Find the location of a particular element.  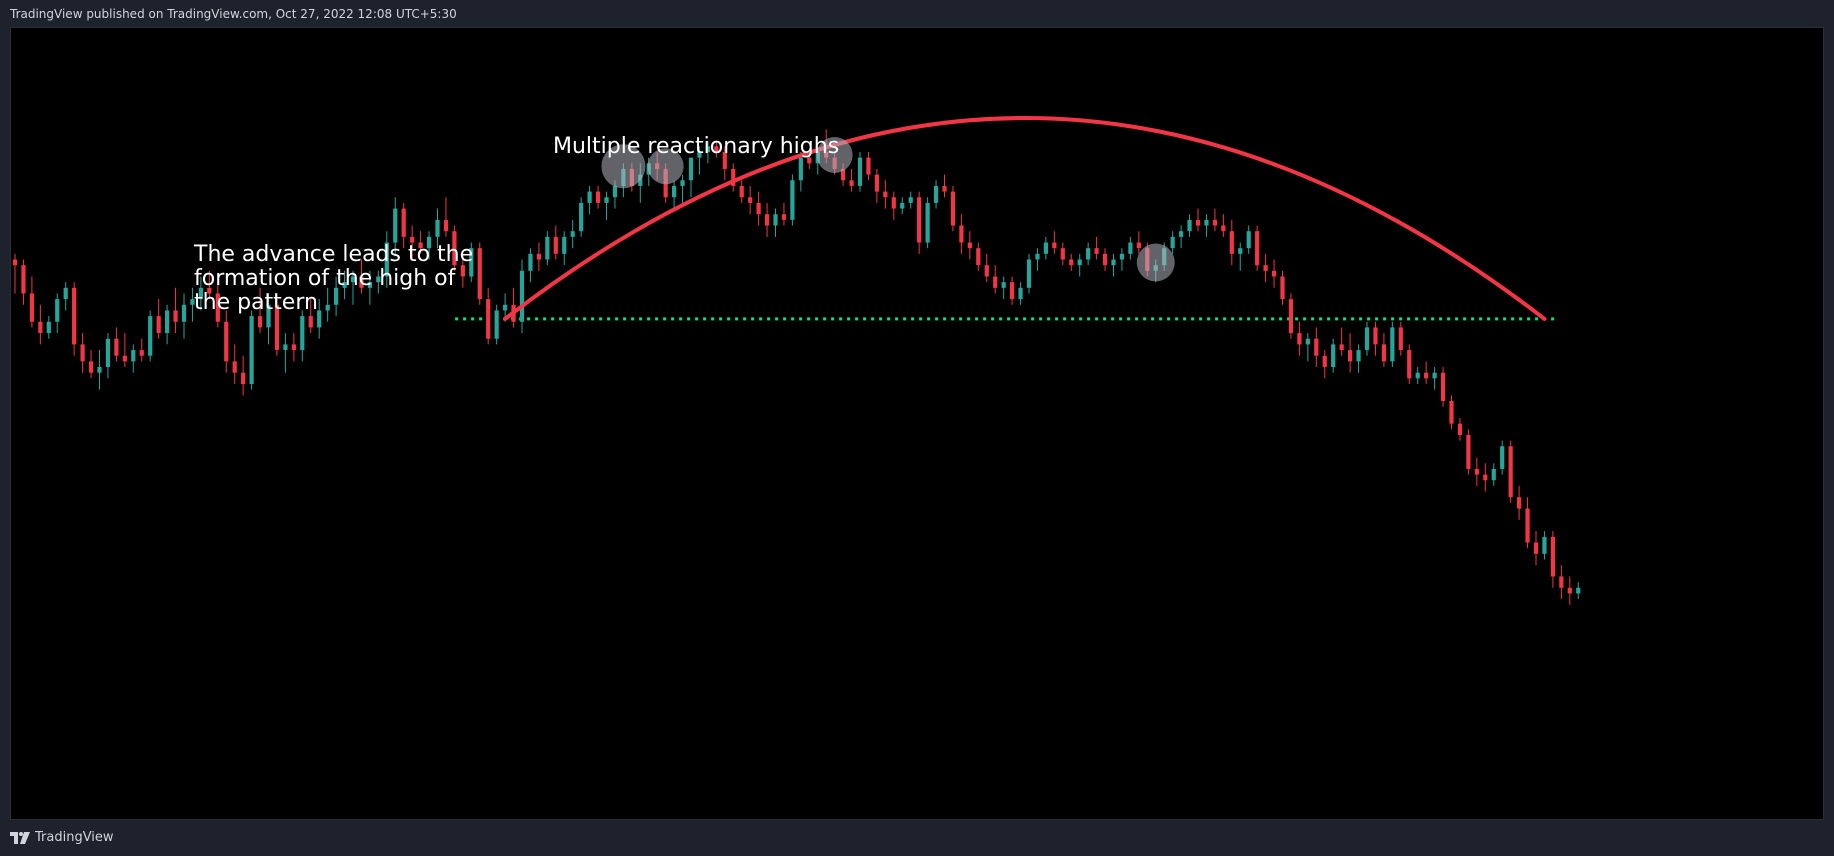

annotation-line: Multiple reactionary highs is located at coordinates (696, 146).